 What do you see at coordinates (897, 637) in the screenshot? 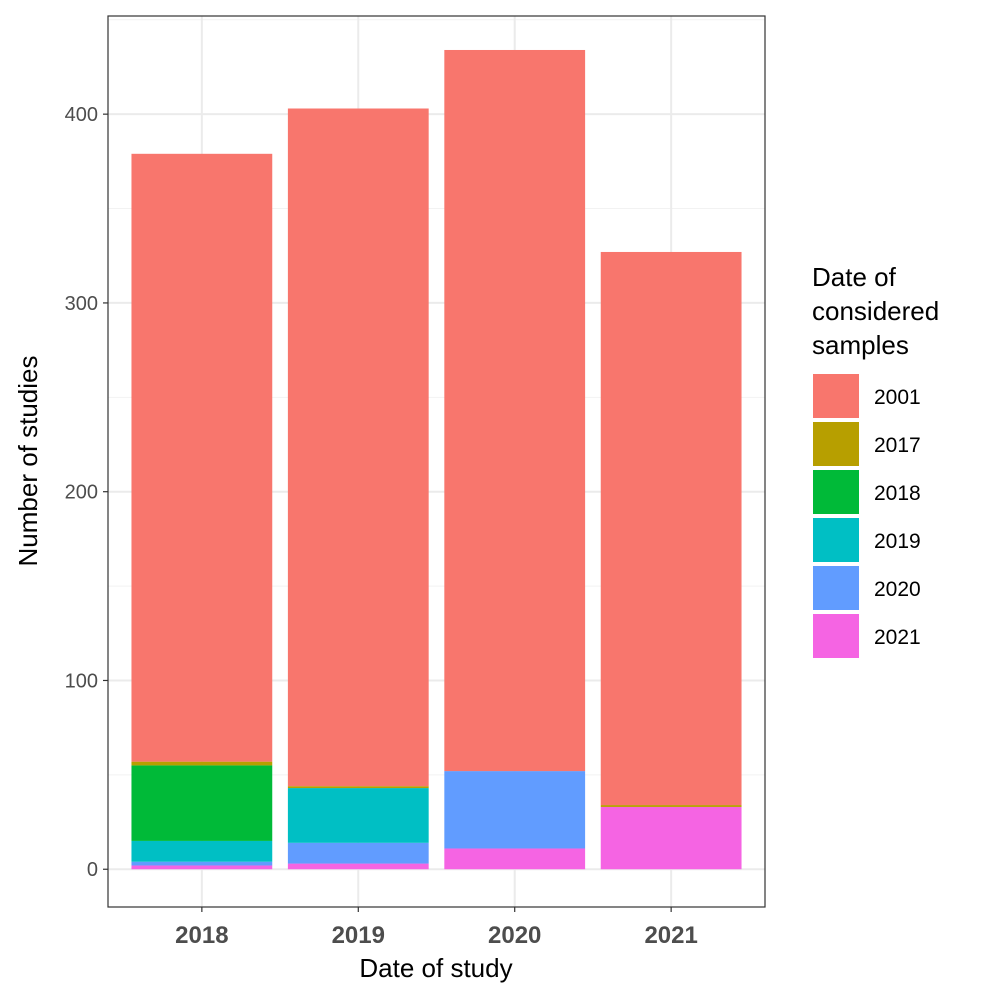
I see `legend-label-2021: 2021` at bounding box center [897, 637].